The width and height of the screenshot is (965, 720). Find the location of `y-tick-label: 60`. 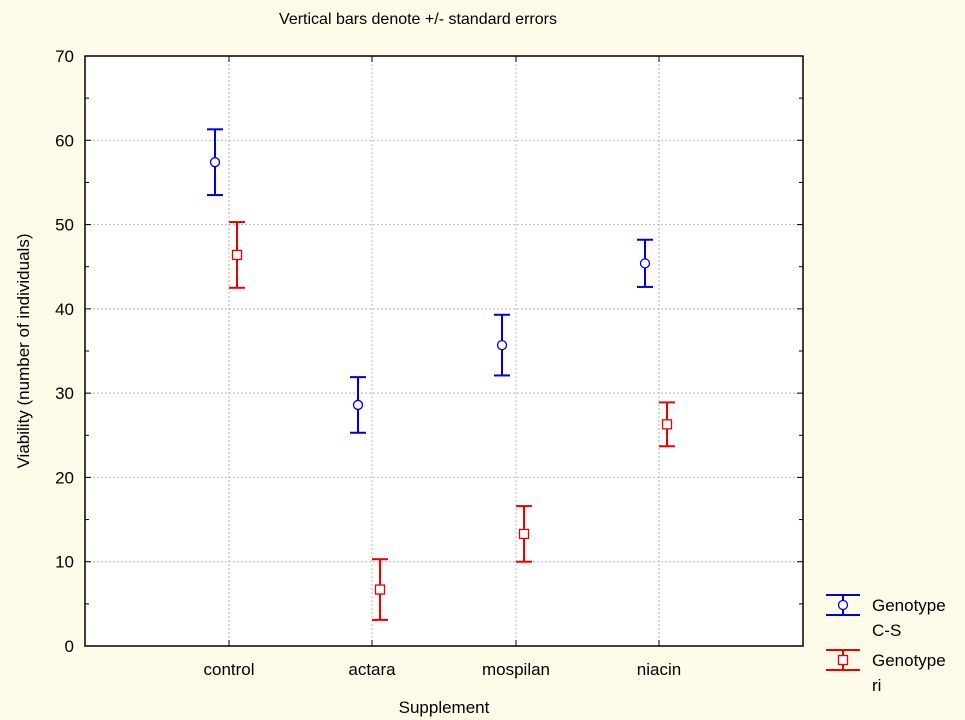

y-tick-label: 60 is located at coordinates (64, 140).